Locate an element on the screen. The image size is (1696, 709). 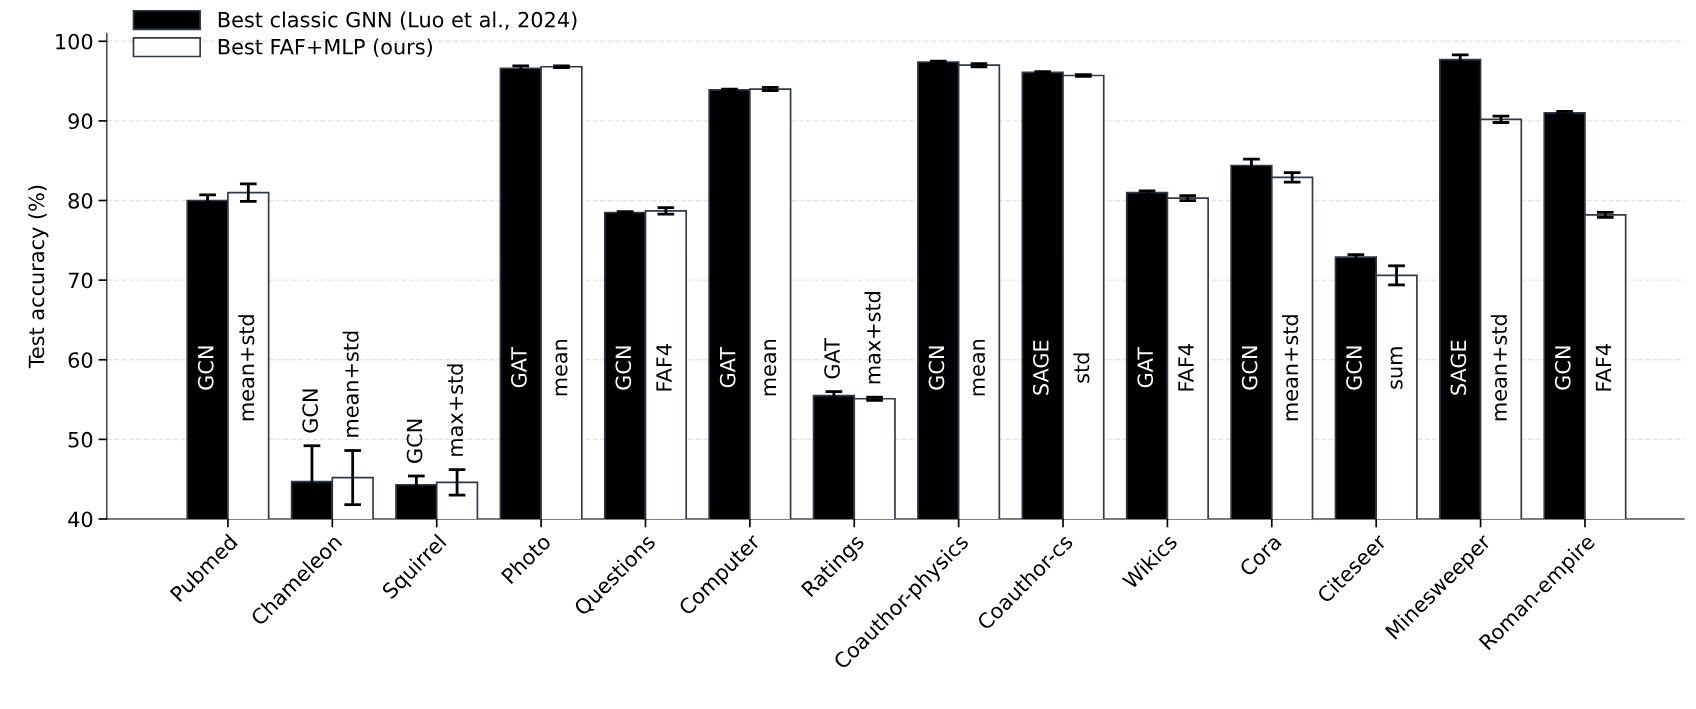
annotation: std is located at coordinates (1081, 368).